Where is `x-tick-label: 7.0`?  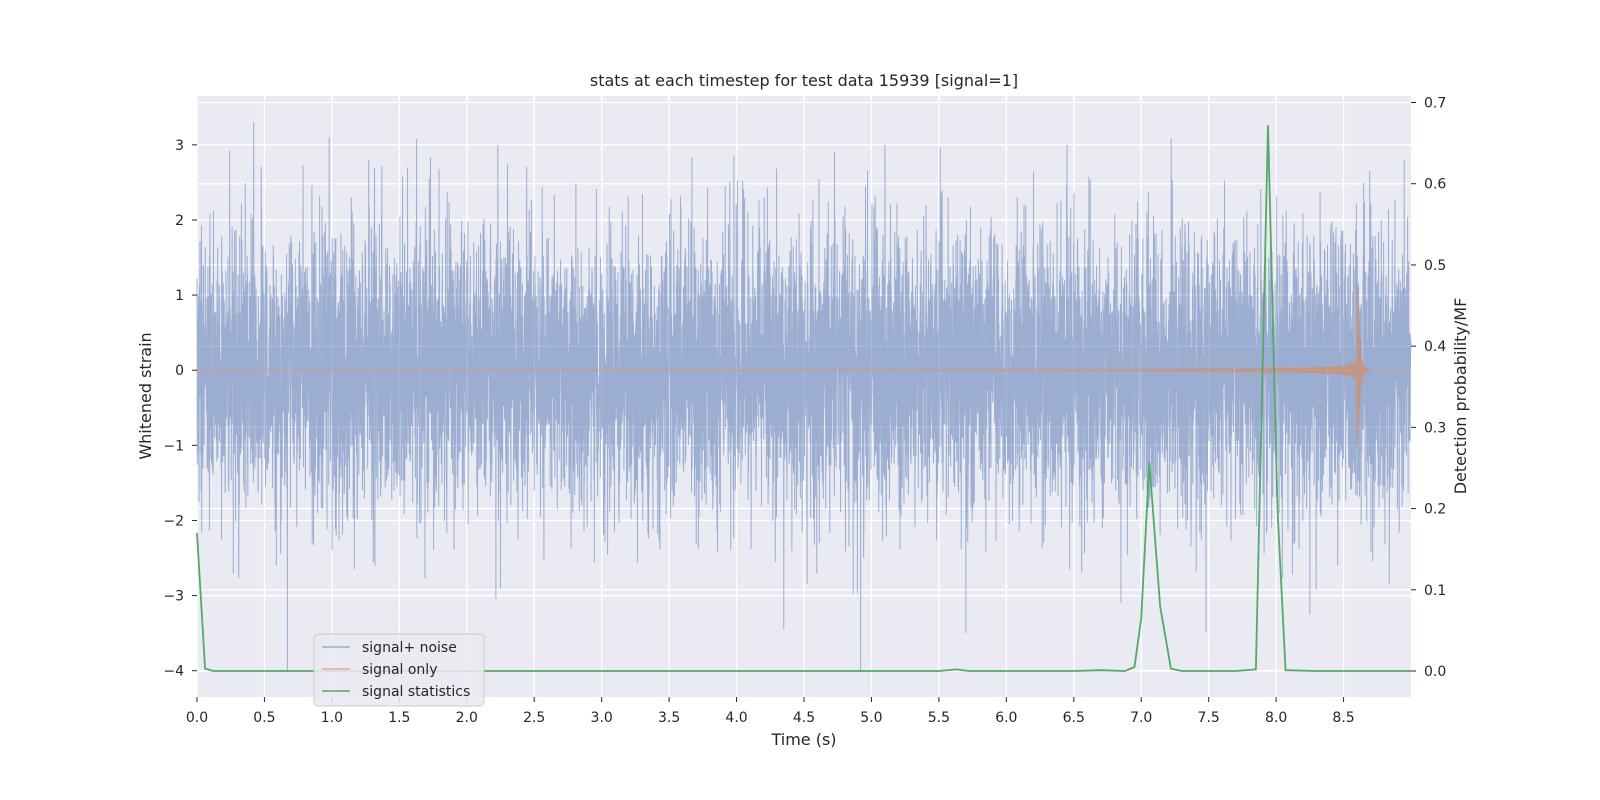
x-tick-label: 7.0 is located at coordinates (1141, 718).